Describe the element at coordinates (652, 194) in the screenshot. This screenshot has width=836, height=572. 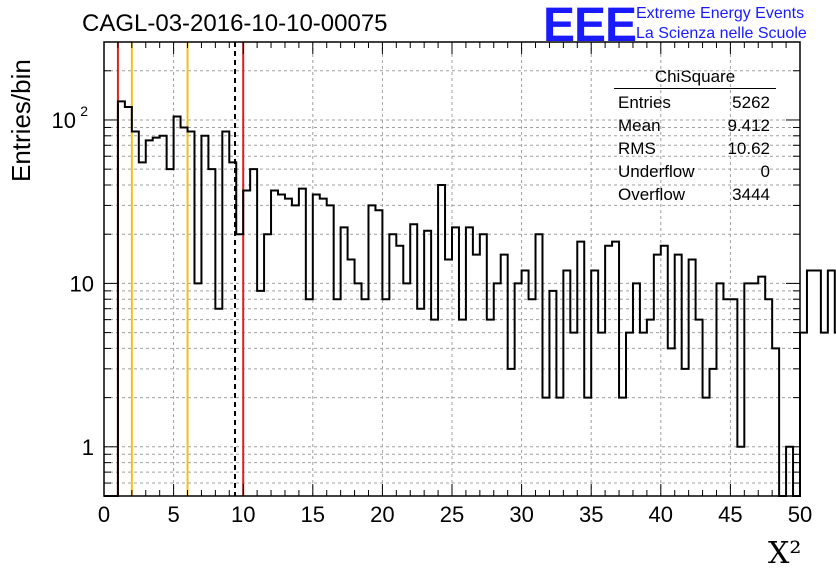
I see `stats-label: Overflow` at that location.